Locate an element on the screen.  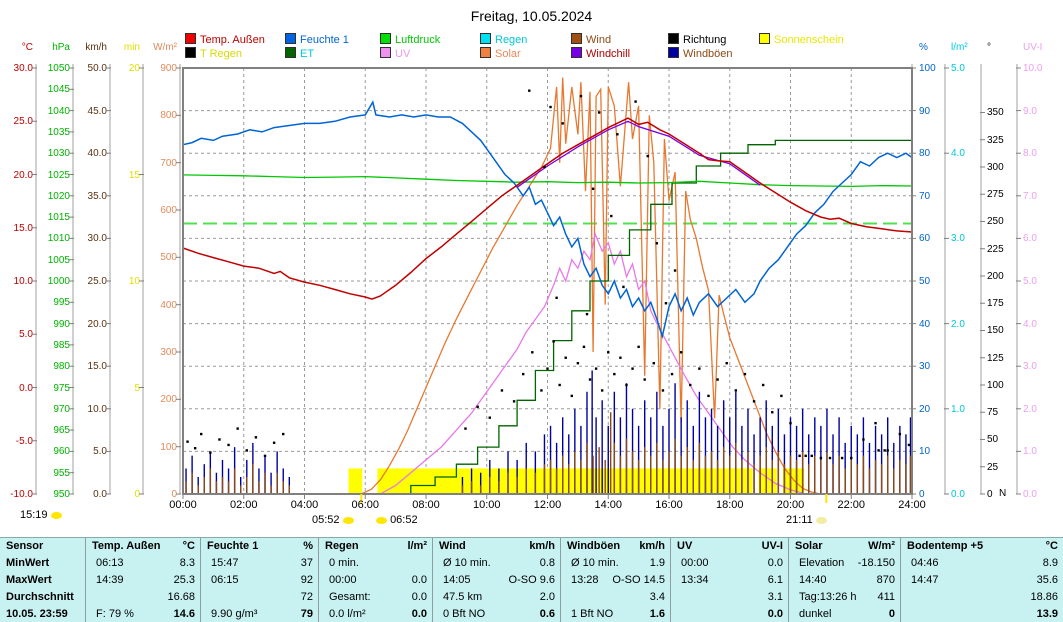
axis-tick-label: 960 is located at coordinates (61, 452).